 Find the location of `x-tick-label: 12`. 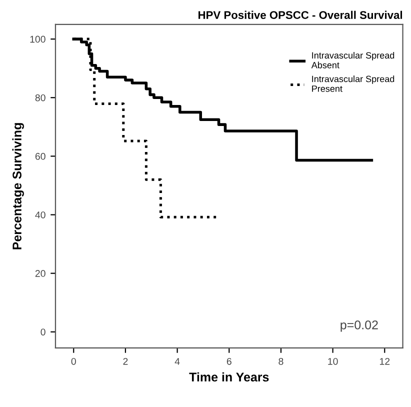

x-tick-label: 12 is located at coordinates (385, 361).